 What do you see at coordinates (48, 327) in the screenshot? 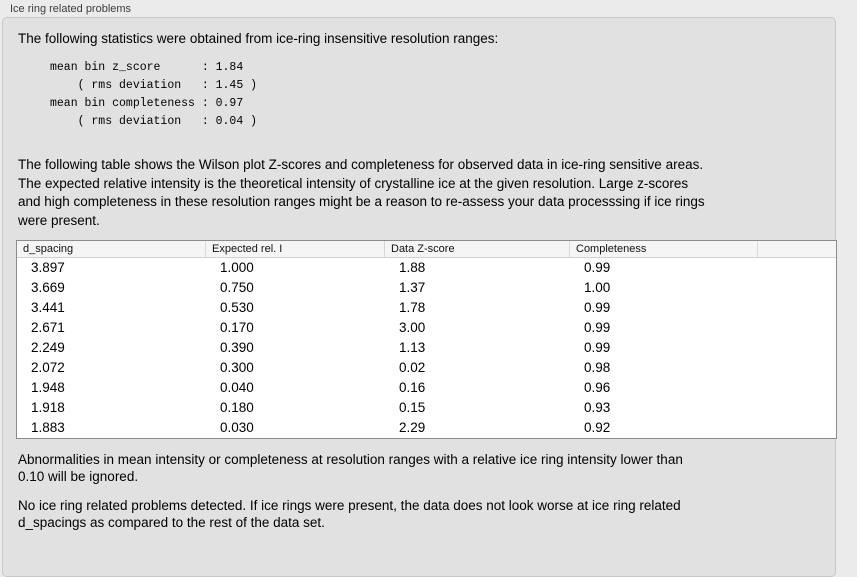
I see `table-cell: 2.671` at bounding box center [48, 327].